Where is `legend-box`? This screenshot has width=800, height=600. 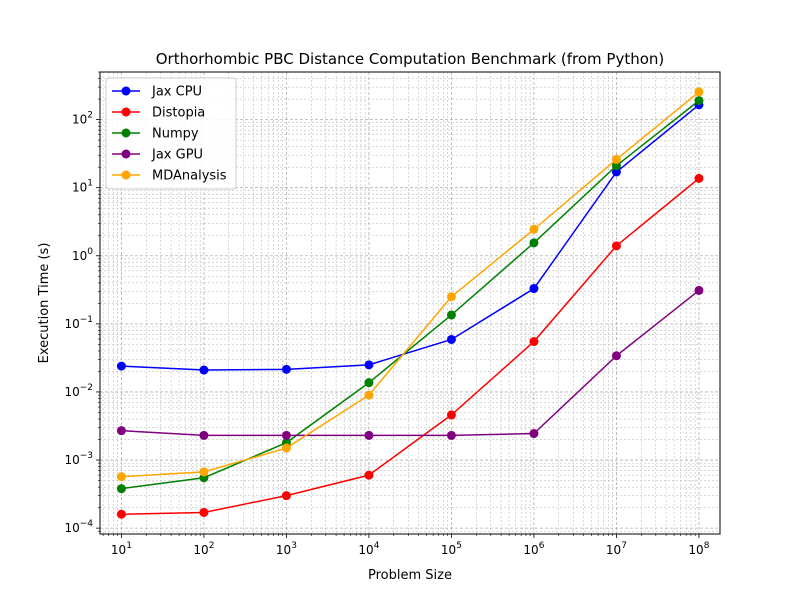
legend-box is located at coordinates (171, 133).